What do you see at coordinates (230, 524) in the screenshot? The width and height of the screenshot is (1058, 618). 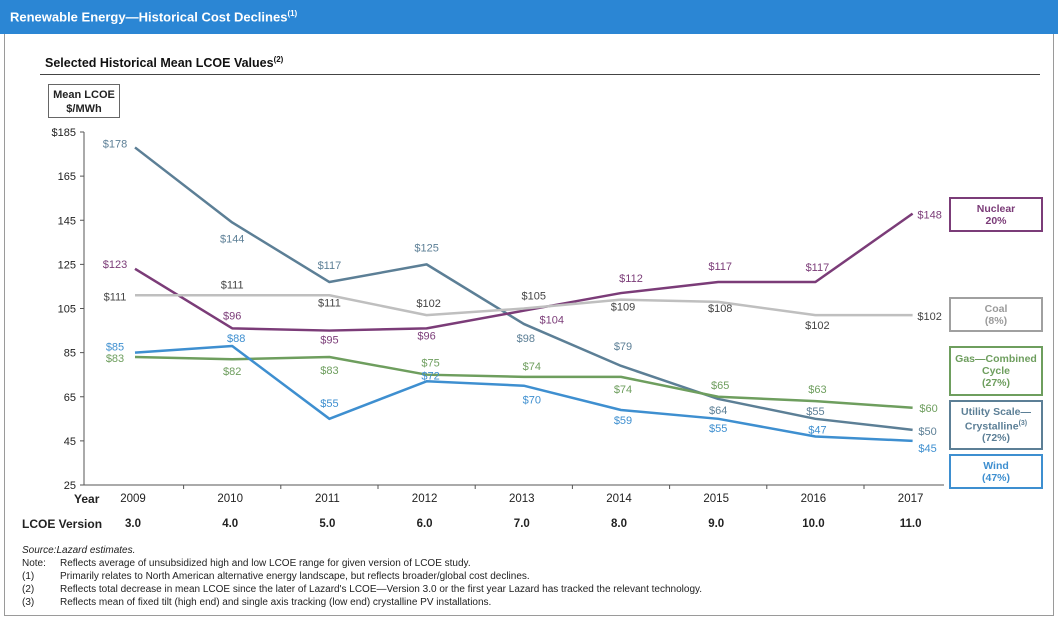 I see `version-label: 4.0` at bounding box center [230, 524].